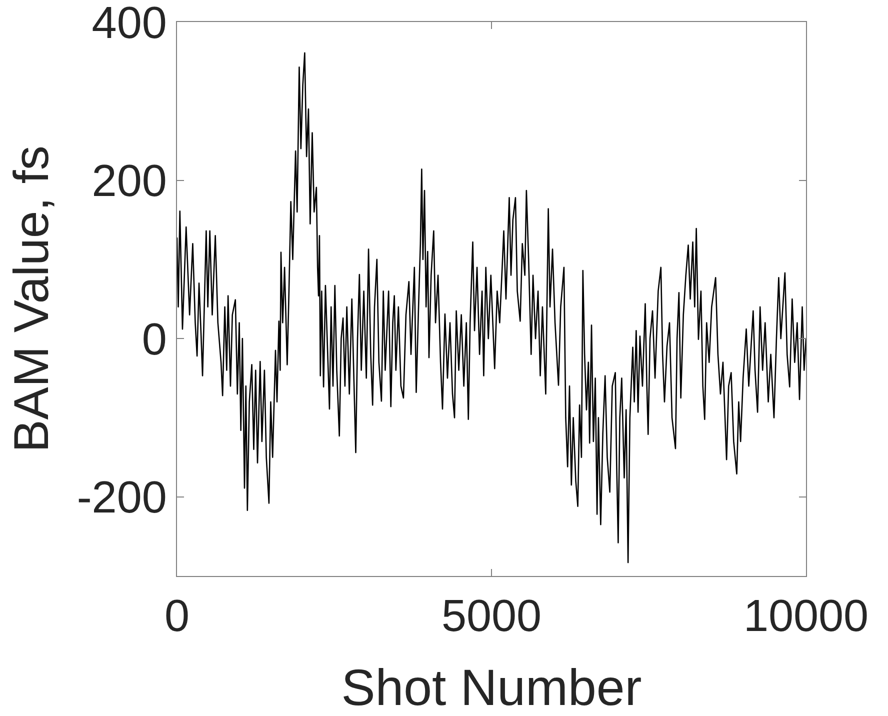 The width and height of the screenshot is (888, 716). What do you see at coordinates (129, 24) in the screenshot?
I see `y-tick-label: 400` at bounding box center [129, 24].